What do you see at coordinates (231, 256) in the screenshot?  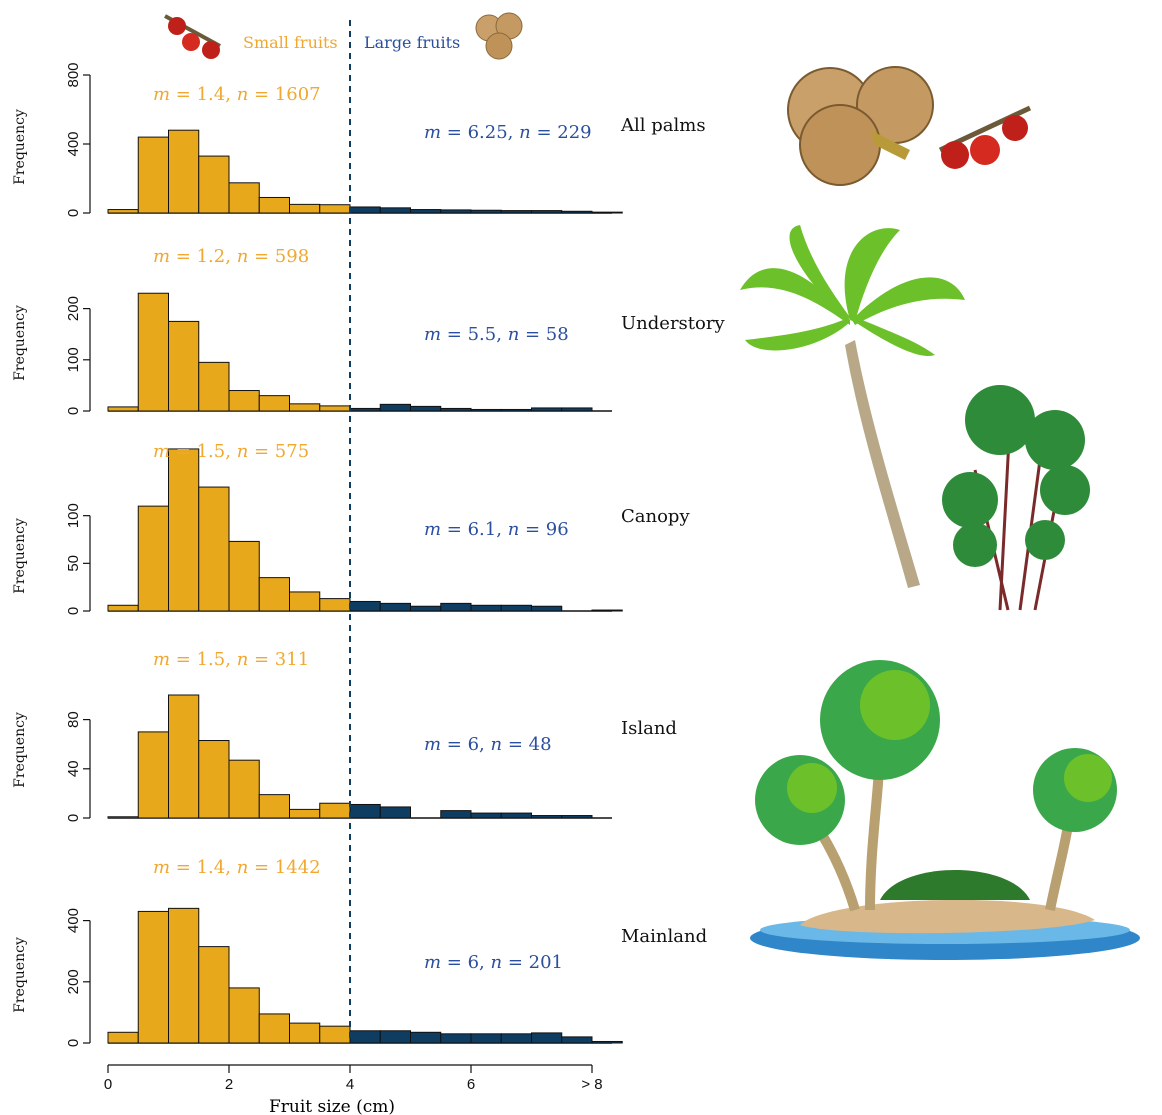 I see `small-fruits-stats: m = 1.2, n = 598` at bounding box center [231, 256].